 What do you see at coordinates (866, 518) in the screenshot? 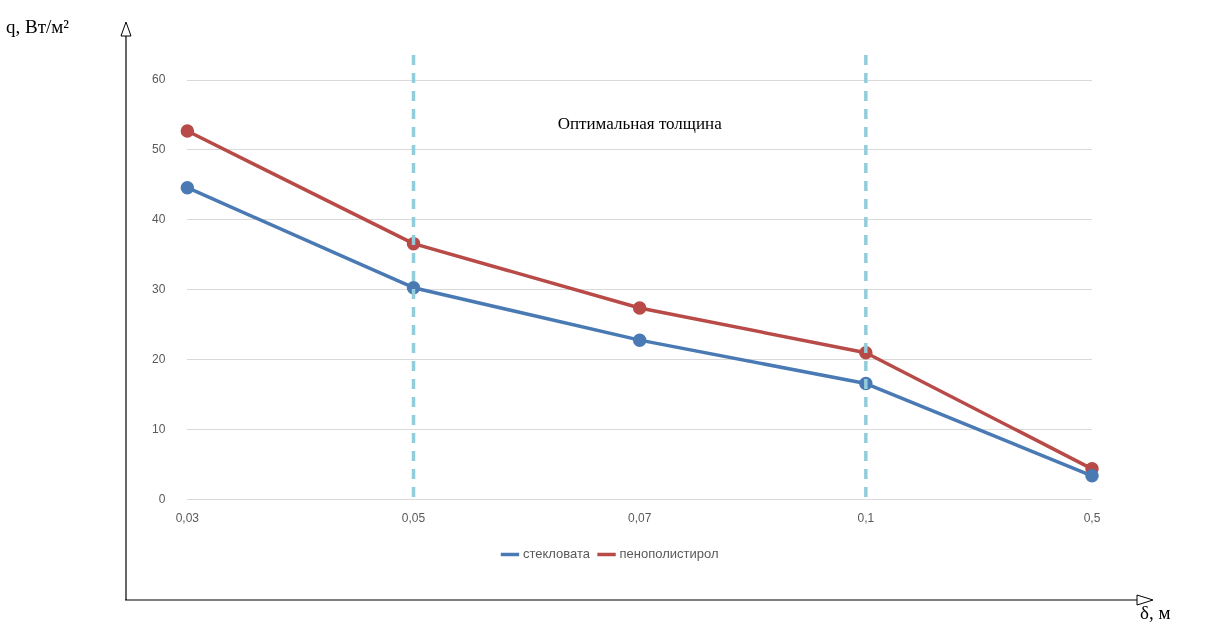
I see `x-tick-label: 0,1` at bounding box center [866, 518].